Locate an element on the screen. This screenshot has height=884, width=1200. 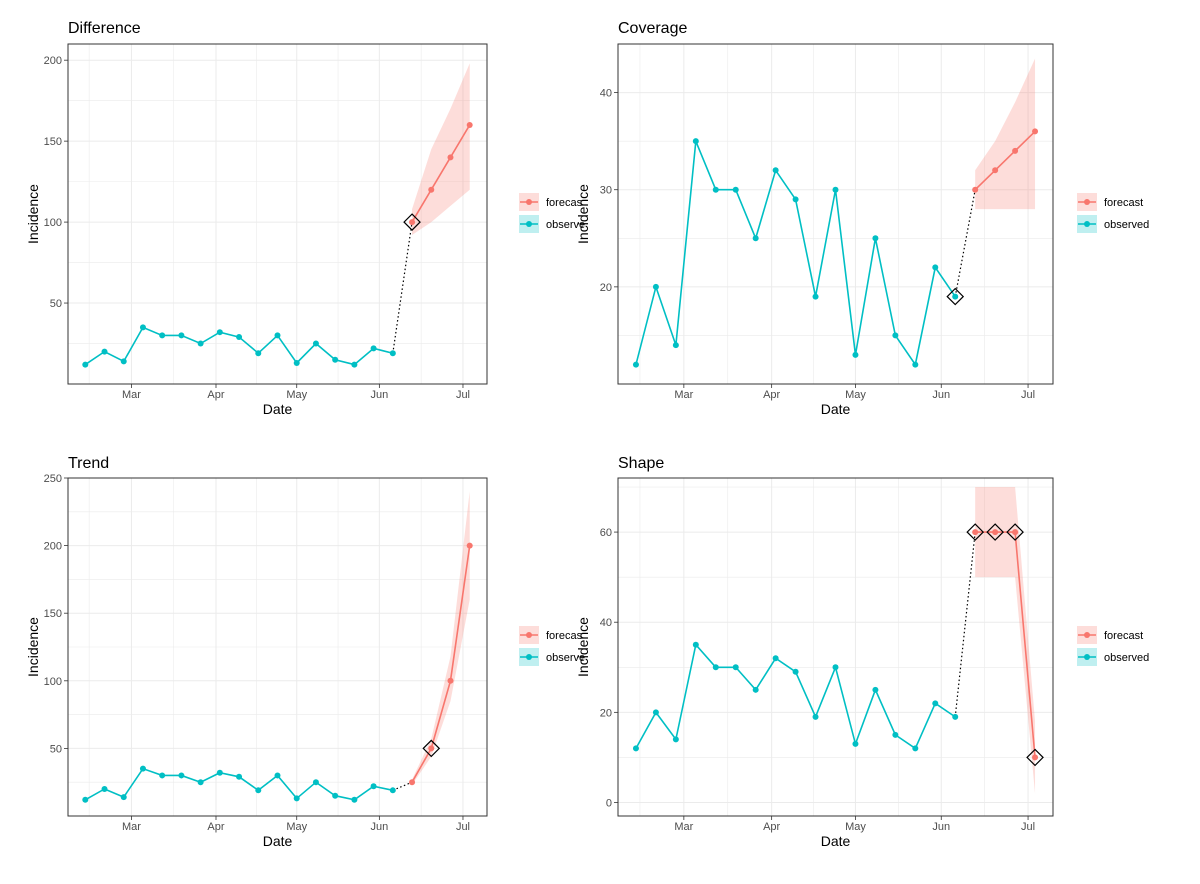
panel-title: Trend is located at coordinates (88, 463).